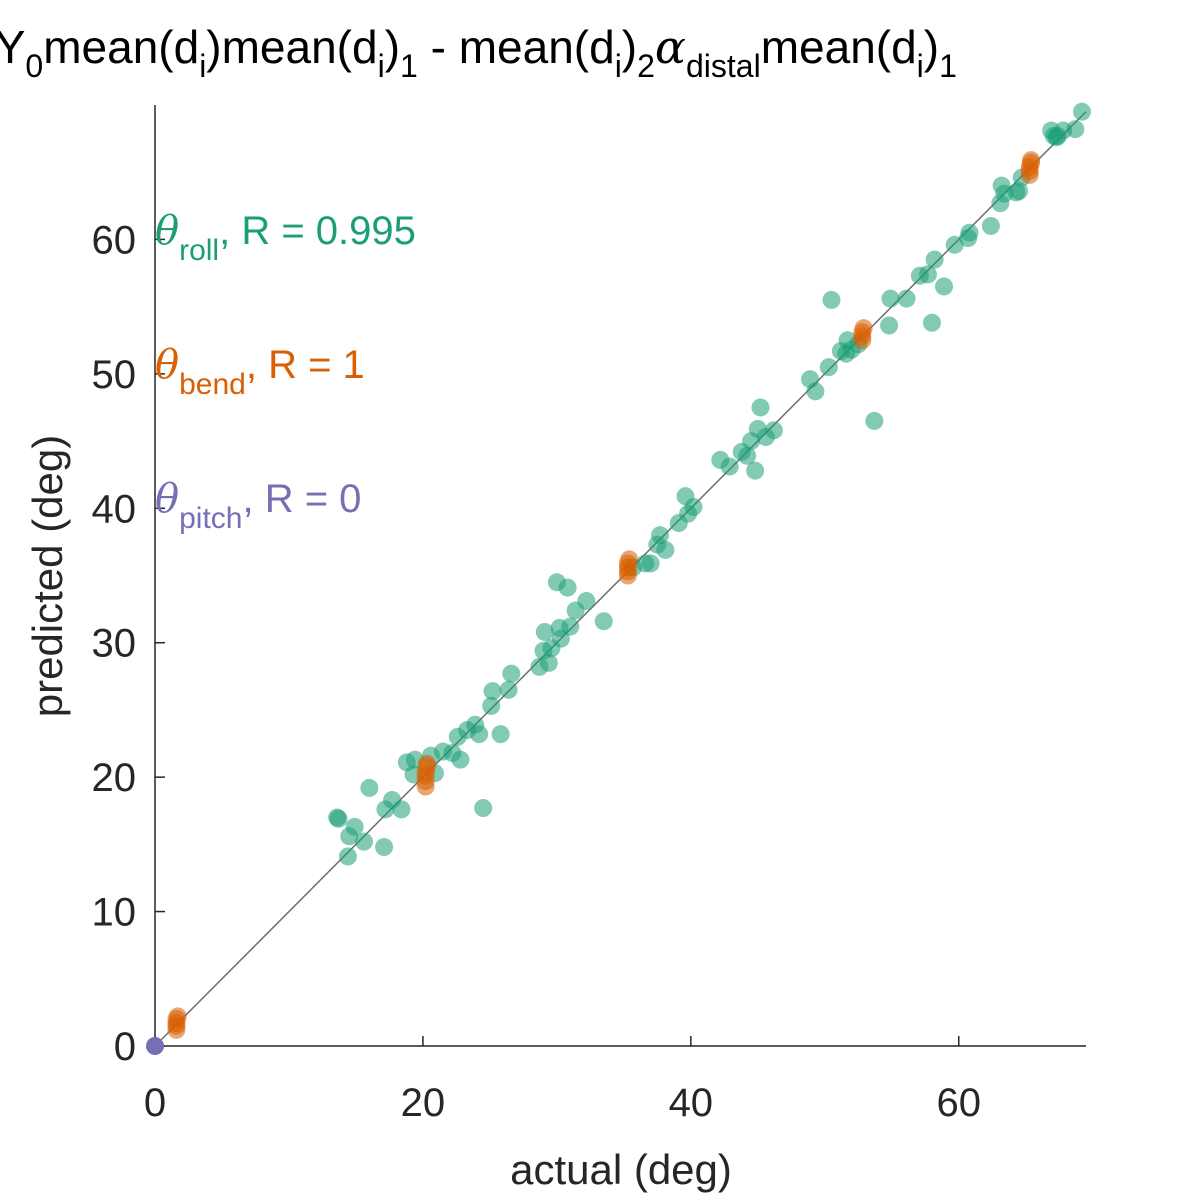 The image size is (1200, 1200). I want to click on y-tick-label: 50, so click(114, 375).